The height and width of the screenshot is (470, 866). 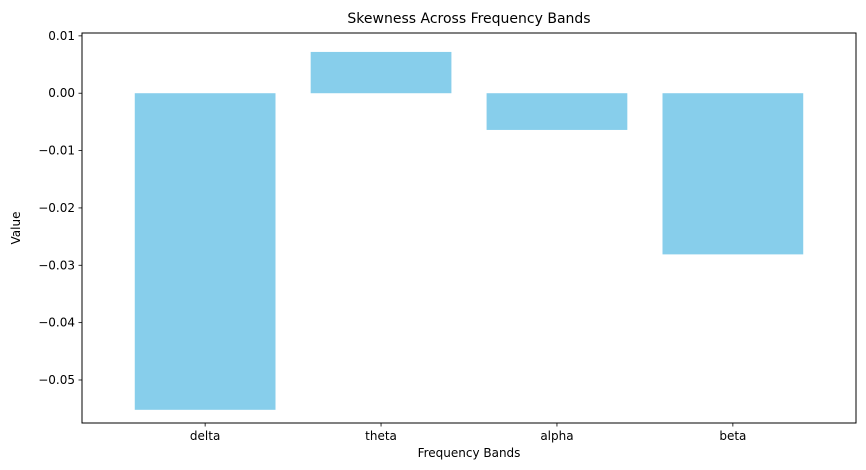 What do you see at coordinates (468, 19) in the screenshot?
I see `chart-title: Skewness Across Frequency Bands` at bounding box center [468, 19].